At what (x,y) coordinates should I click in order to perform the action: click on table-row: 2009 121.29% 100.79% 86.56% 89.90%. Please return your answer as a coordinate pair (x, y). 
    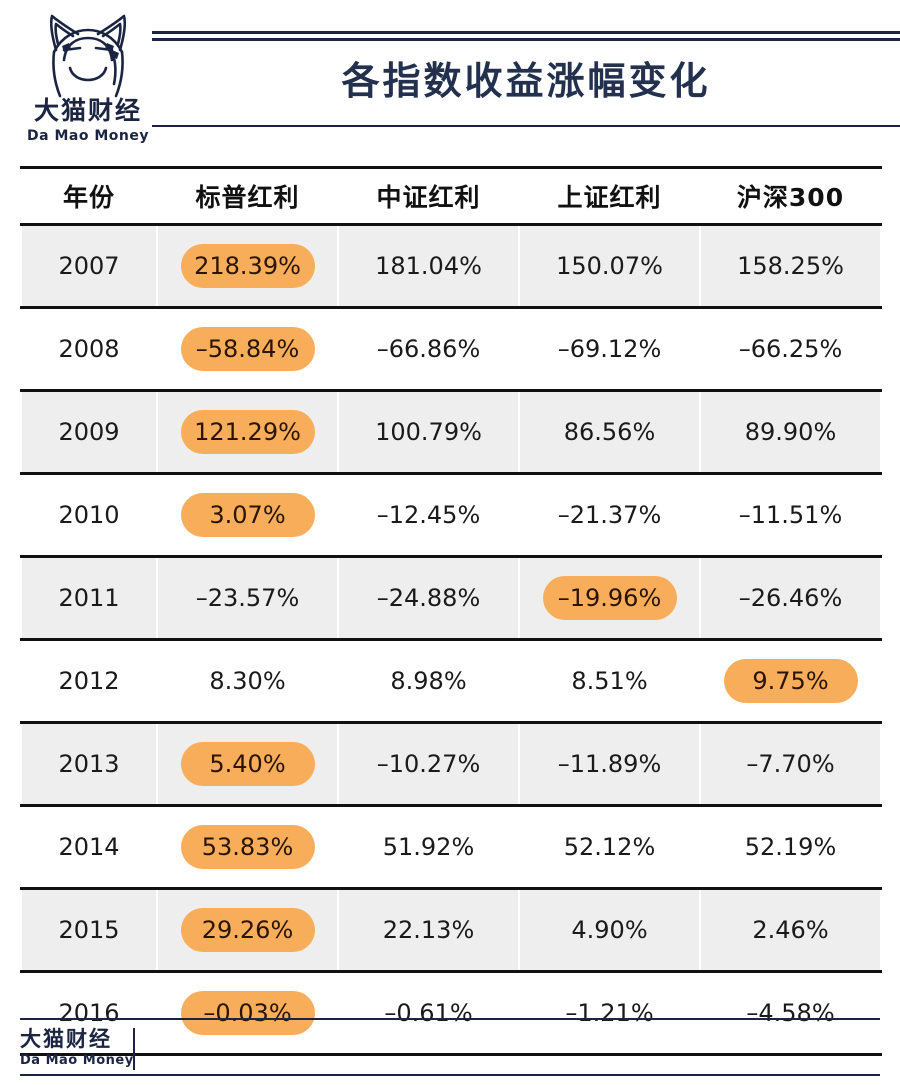
    Looking at the image, I should click on (451, 431).